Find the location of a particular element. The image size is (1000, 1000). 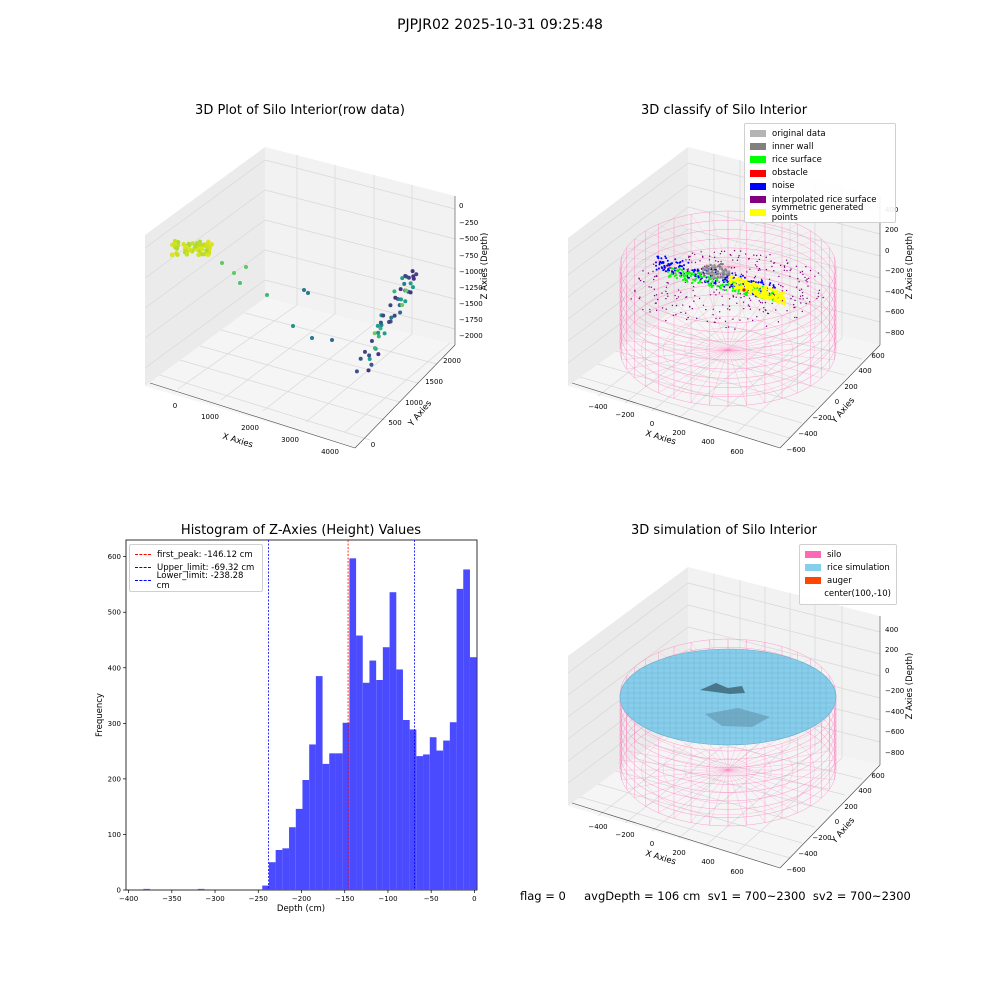

panel4-ztick: 0 is located at coordinates (887, 671).